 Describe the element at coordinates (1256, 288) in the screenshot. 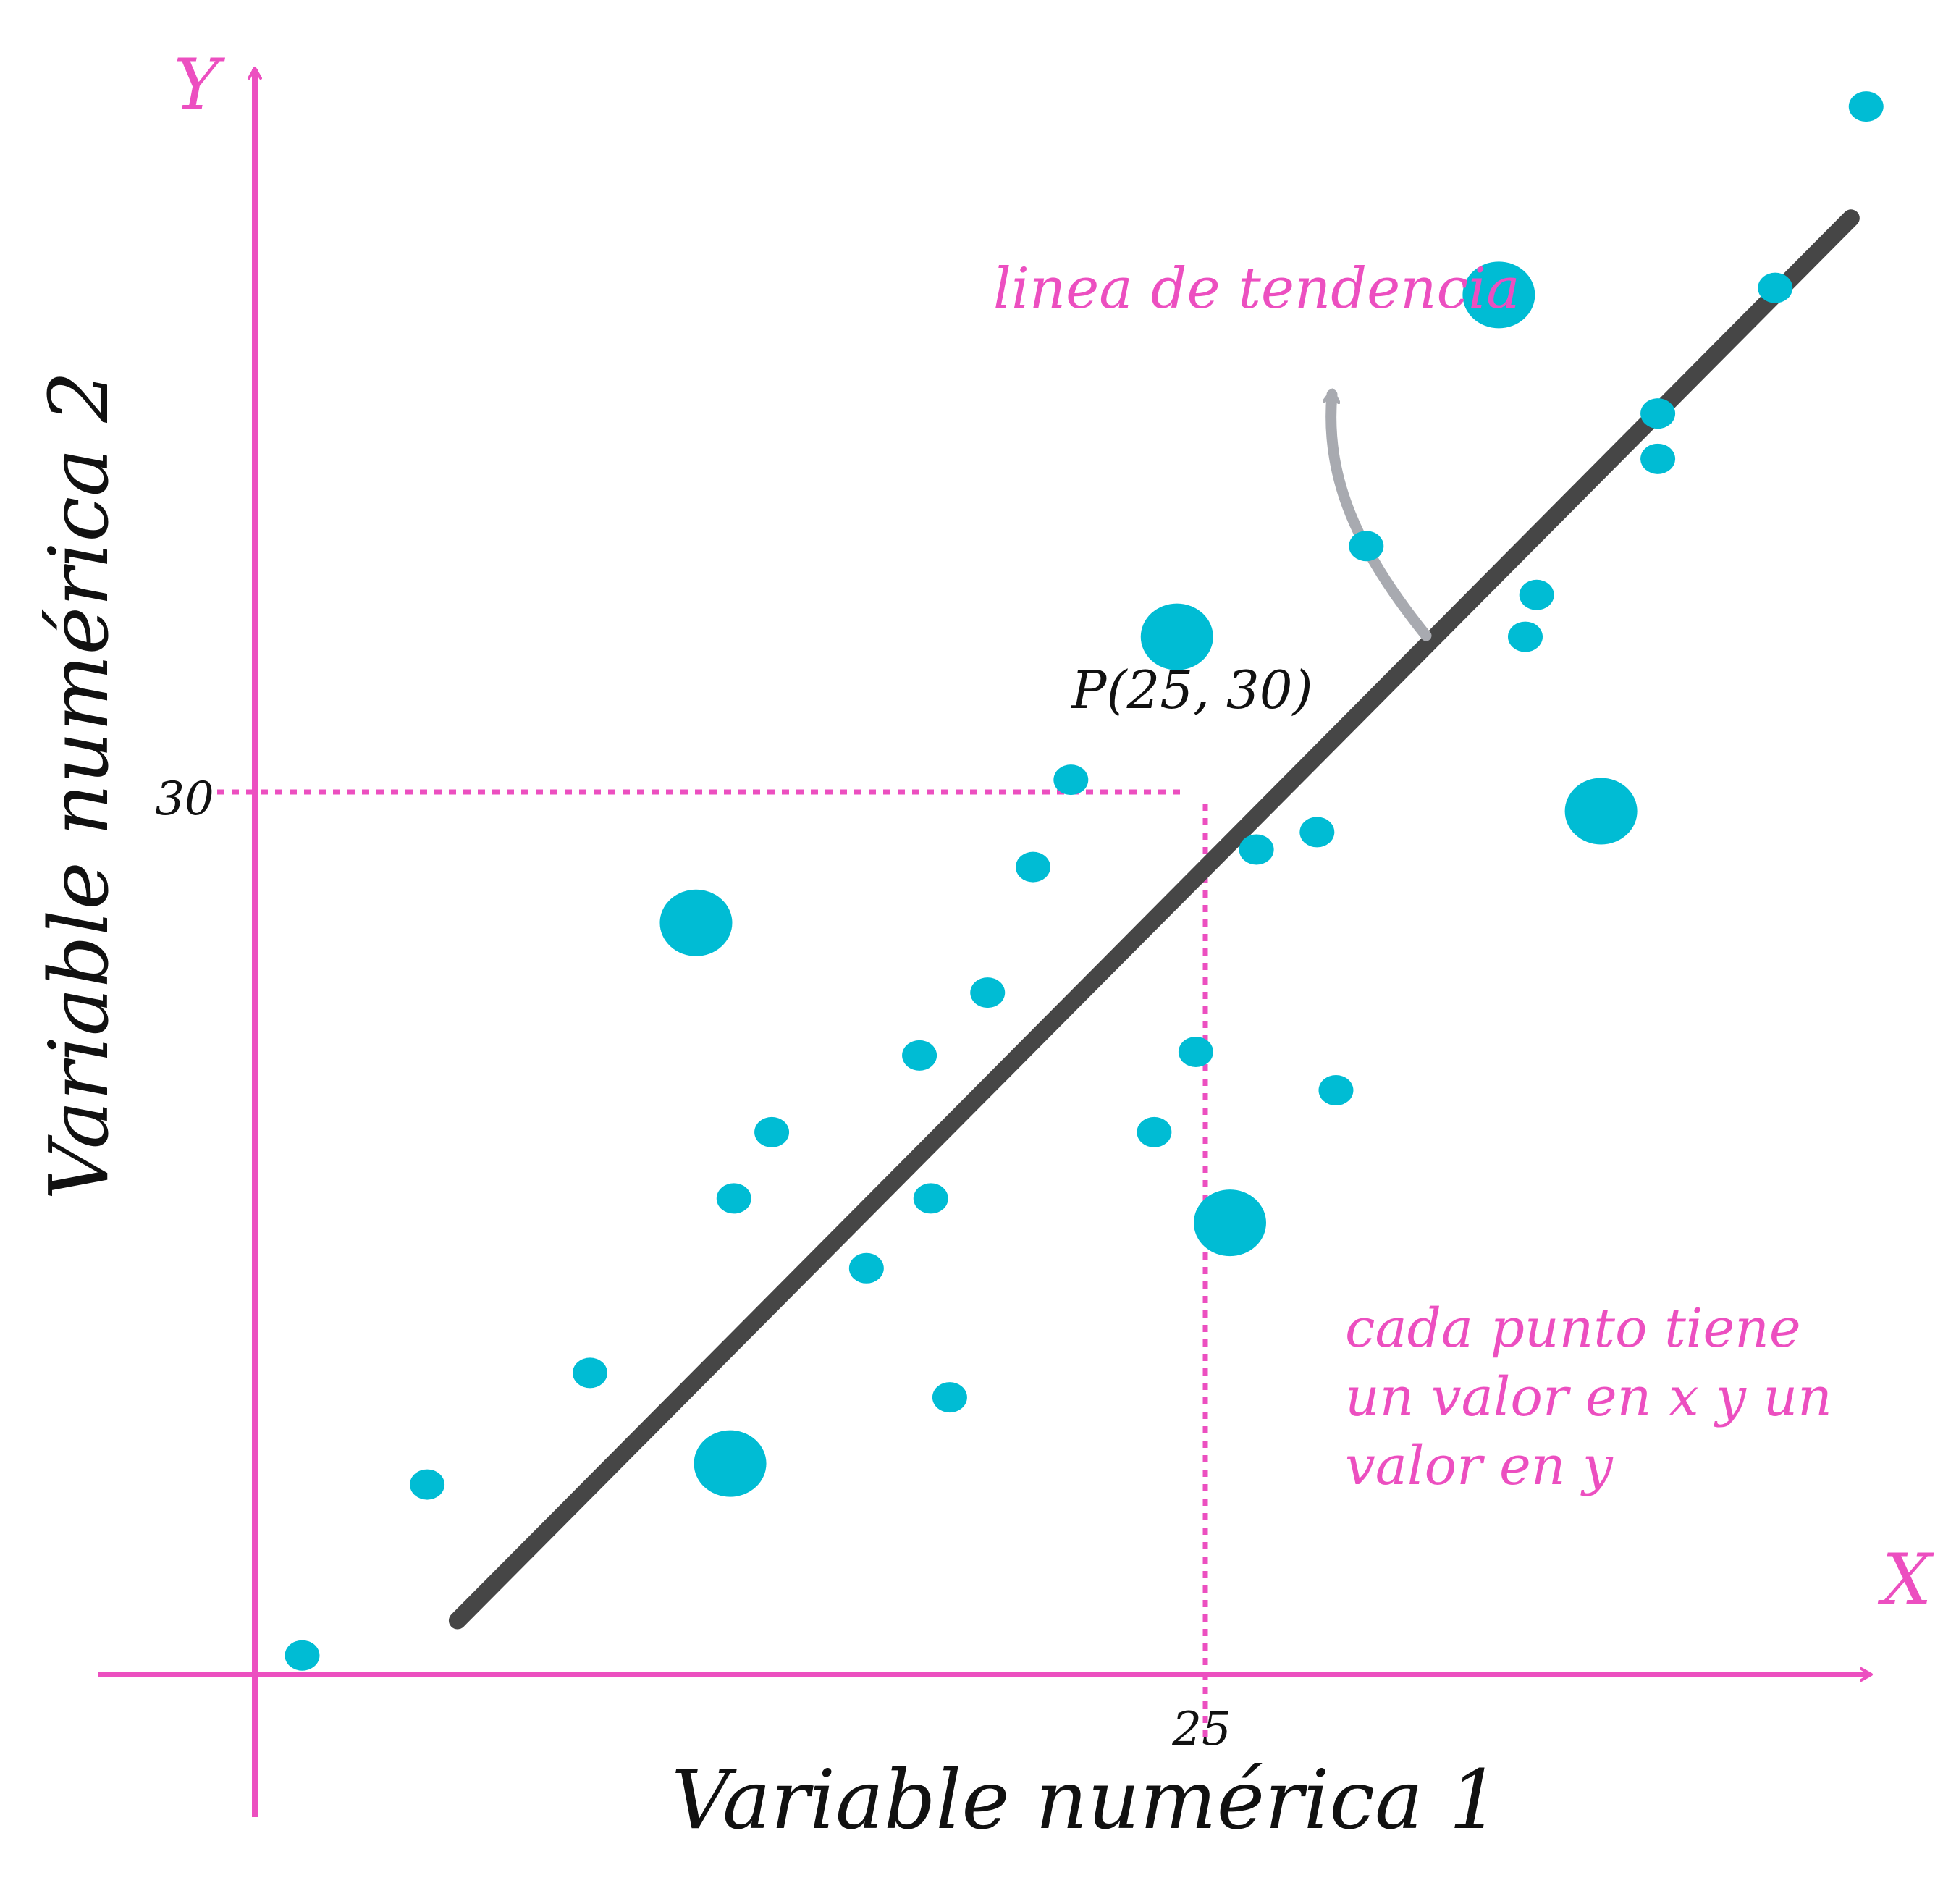

I see `trend-label: linea de tendencia` at that location.